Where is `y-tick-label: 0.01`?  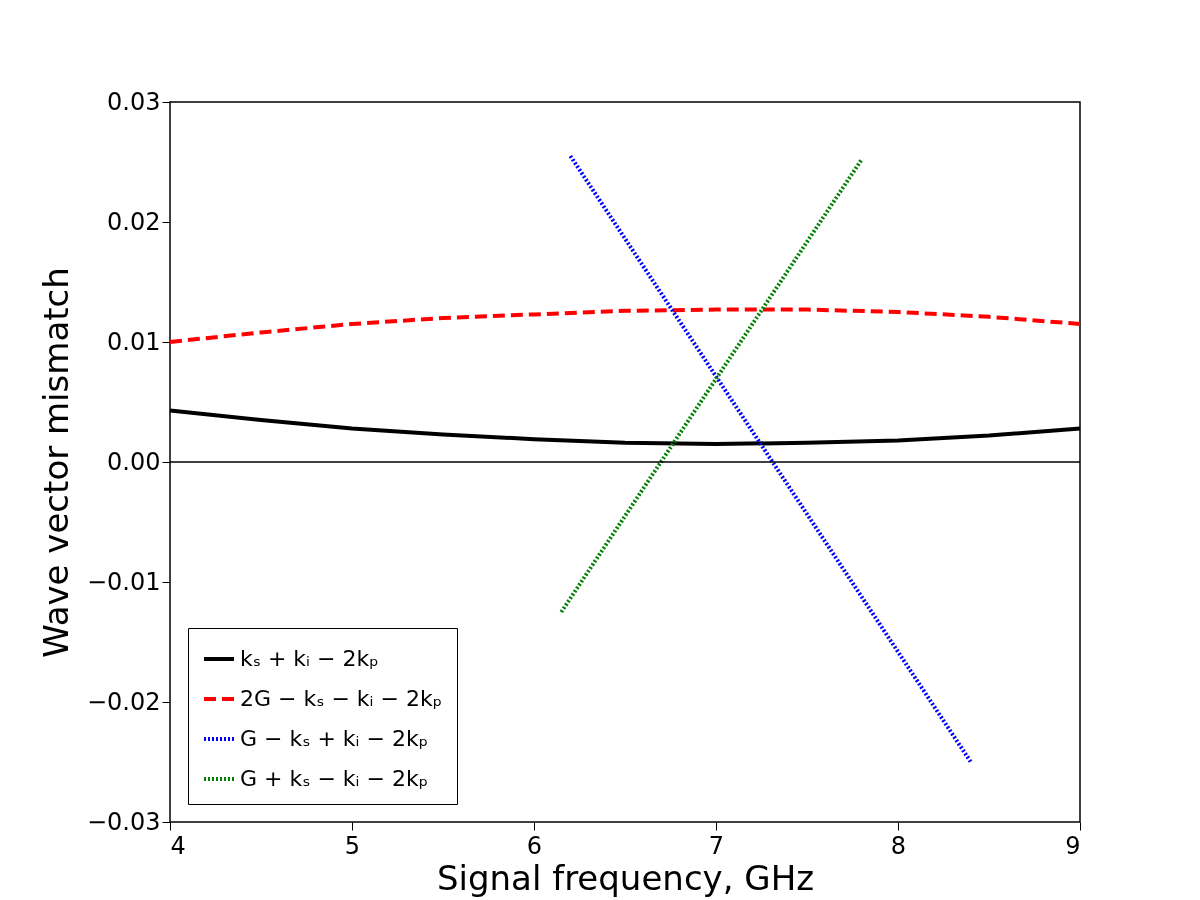 y-tick-label: 0.01 is located at coordinates (134, 341).